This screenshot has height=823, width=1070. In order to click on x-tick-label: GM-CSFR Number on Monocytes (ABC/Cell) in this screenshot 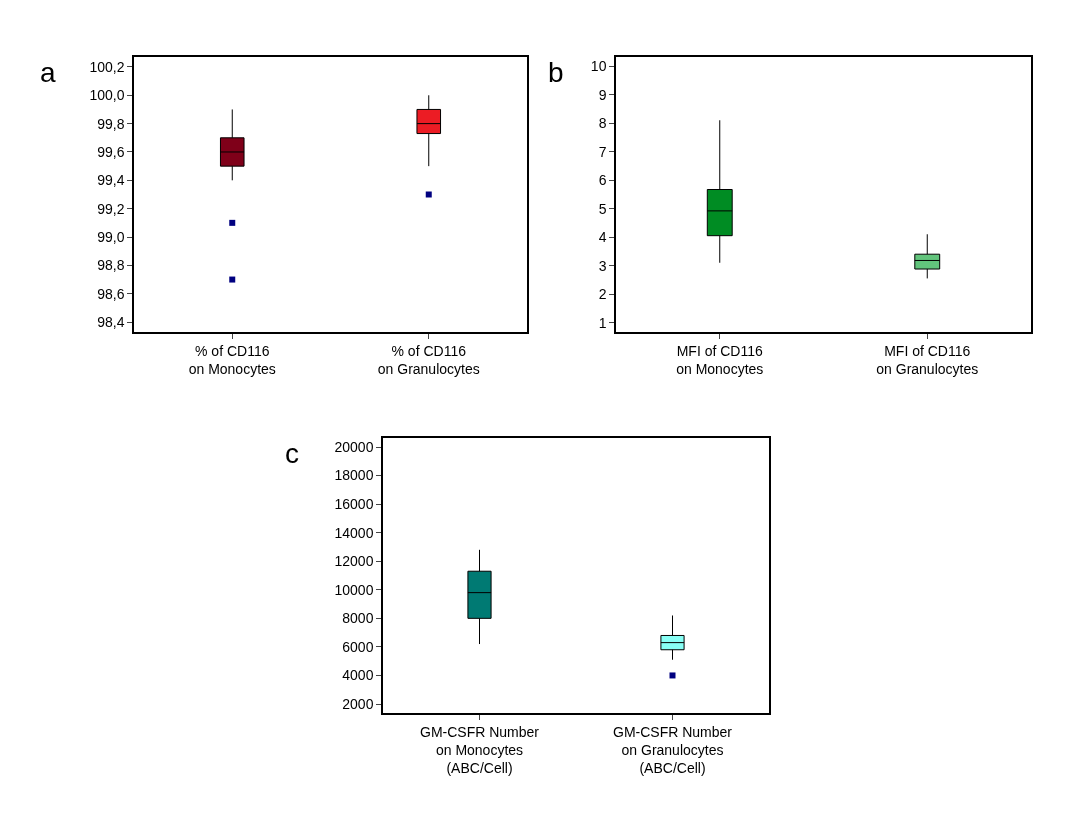, I will do `click(479, 749)`.